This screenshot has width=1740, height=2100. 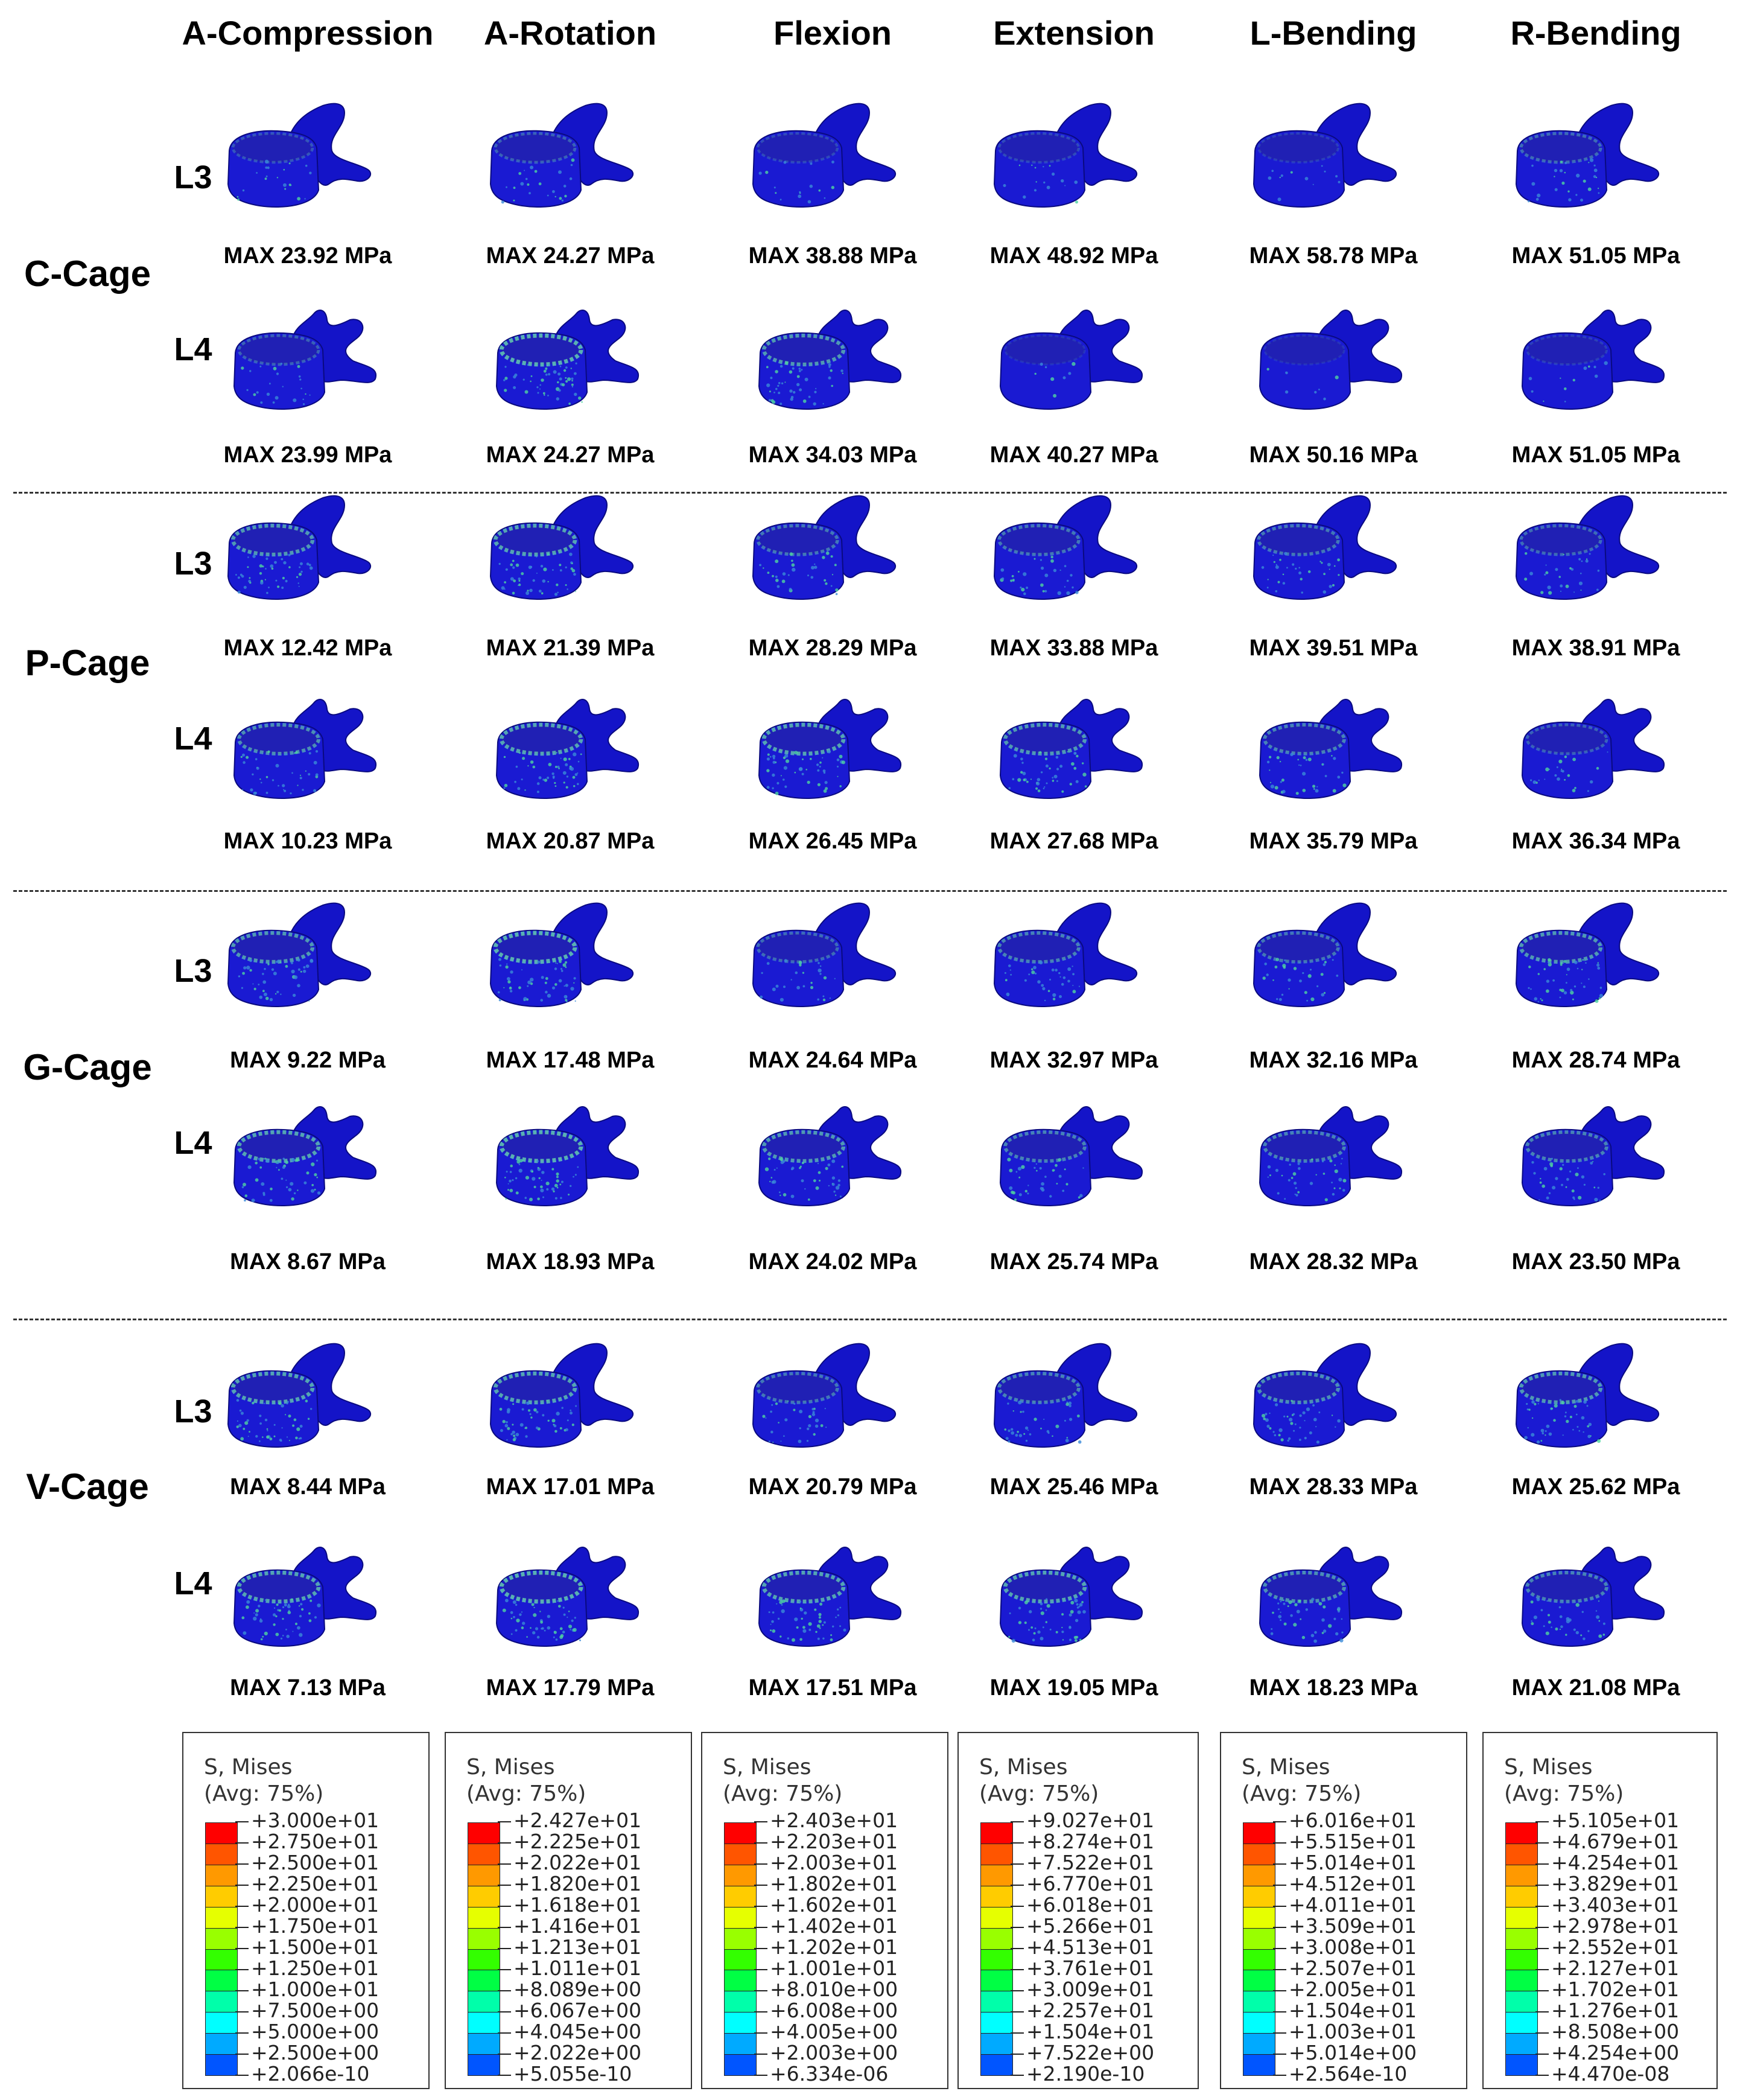 I want to click on legend-value: +1.802e+01, so click(x=829, y=1884).